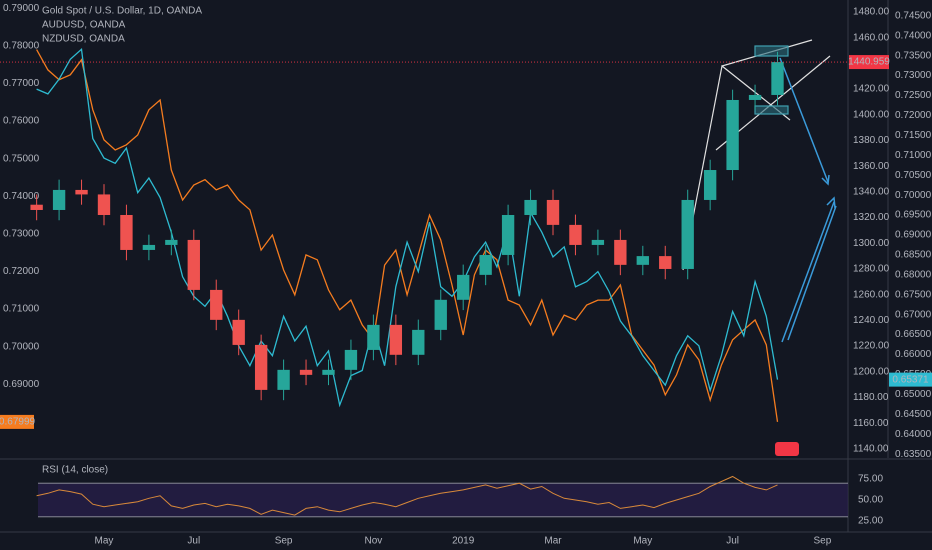  What do you see at coordinates (913, 414) in the screenshot?
I see `y-tick-label: 0.64500` at bounding box center [913, 414].